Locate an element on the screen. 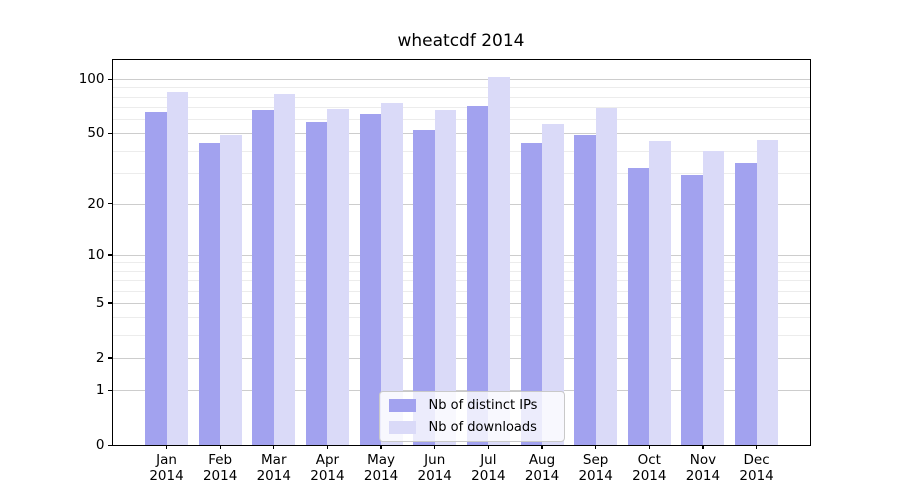 The image size is (900, 500). x-tick-month: Sep is located at coordinates (595, 460).